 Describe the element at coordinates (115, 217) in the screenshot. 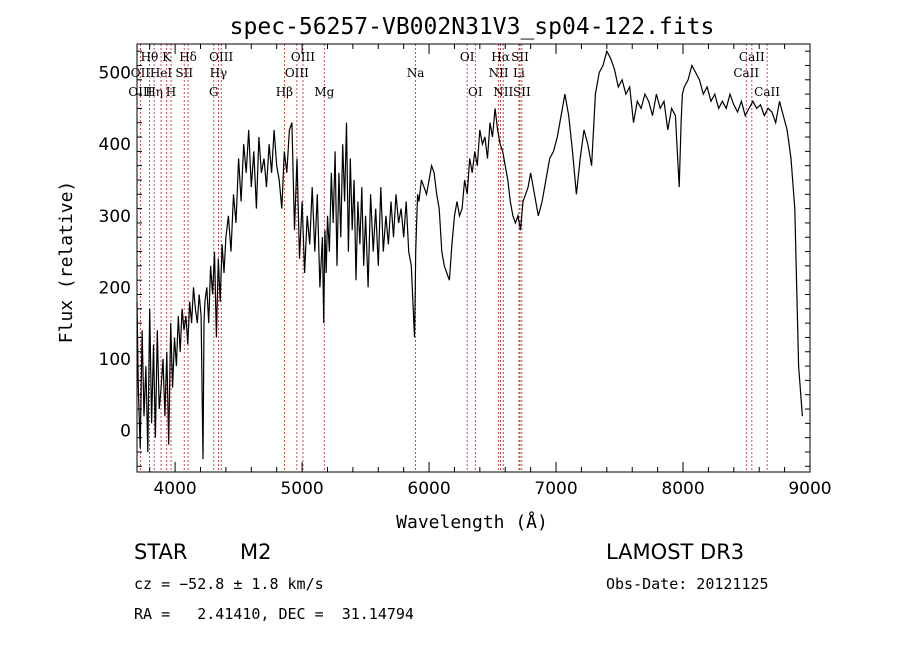

I see `y-tick-label-300: 300` at that location.